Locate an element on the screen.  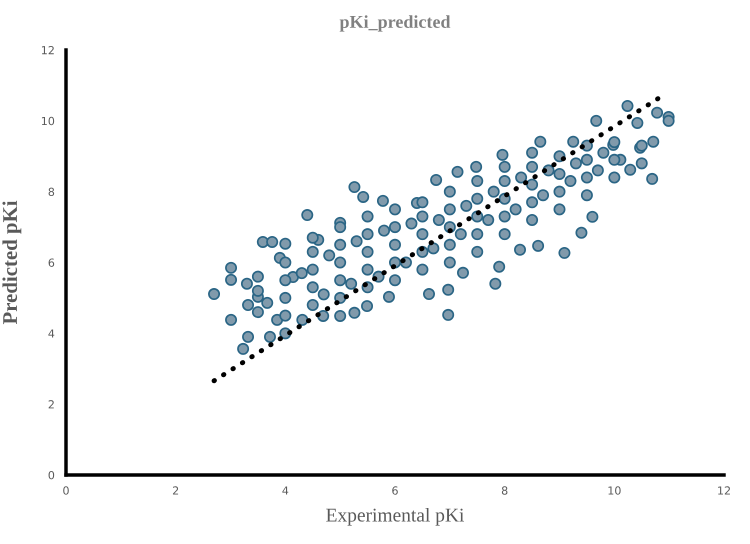
y-tick-label: 2 is located at coordinates (51, 404).